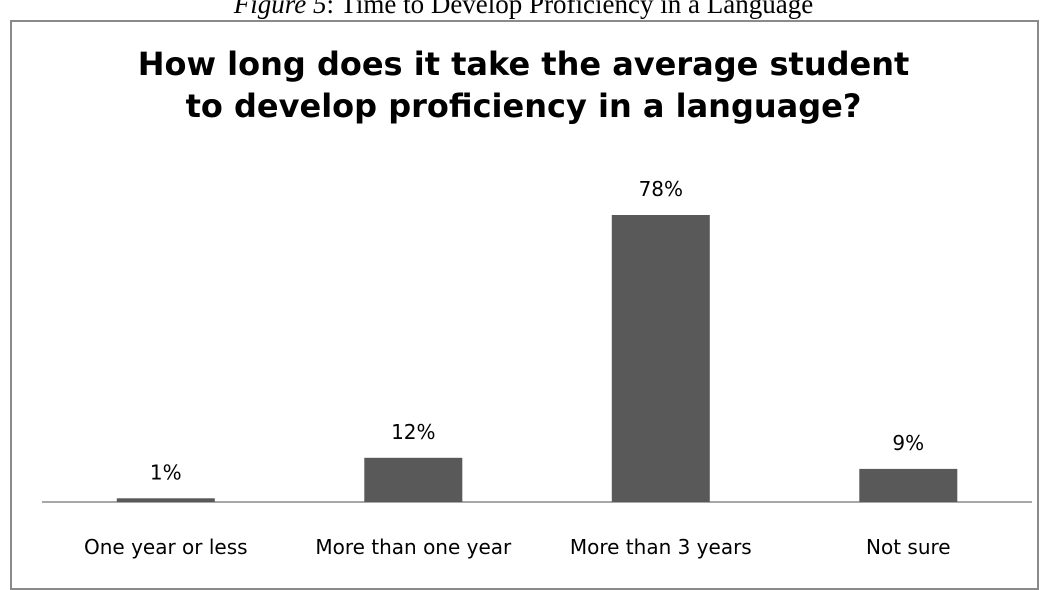 This screenshot has width=1047, height=590. I want to click on figure-number: Figure 5, so click(280, 9).